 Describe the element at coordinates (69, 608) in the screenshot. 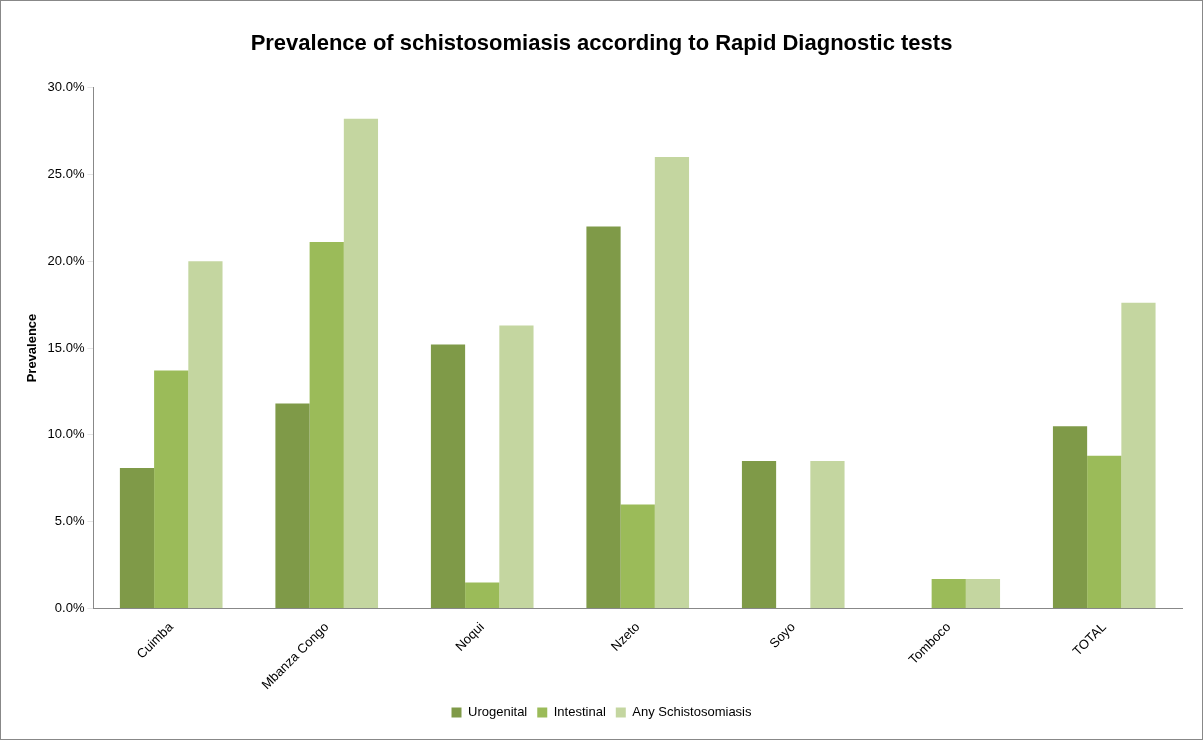

I see `y-tick-label: 0.0%` at that location.